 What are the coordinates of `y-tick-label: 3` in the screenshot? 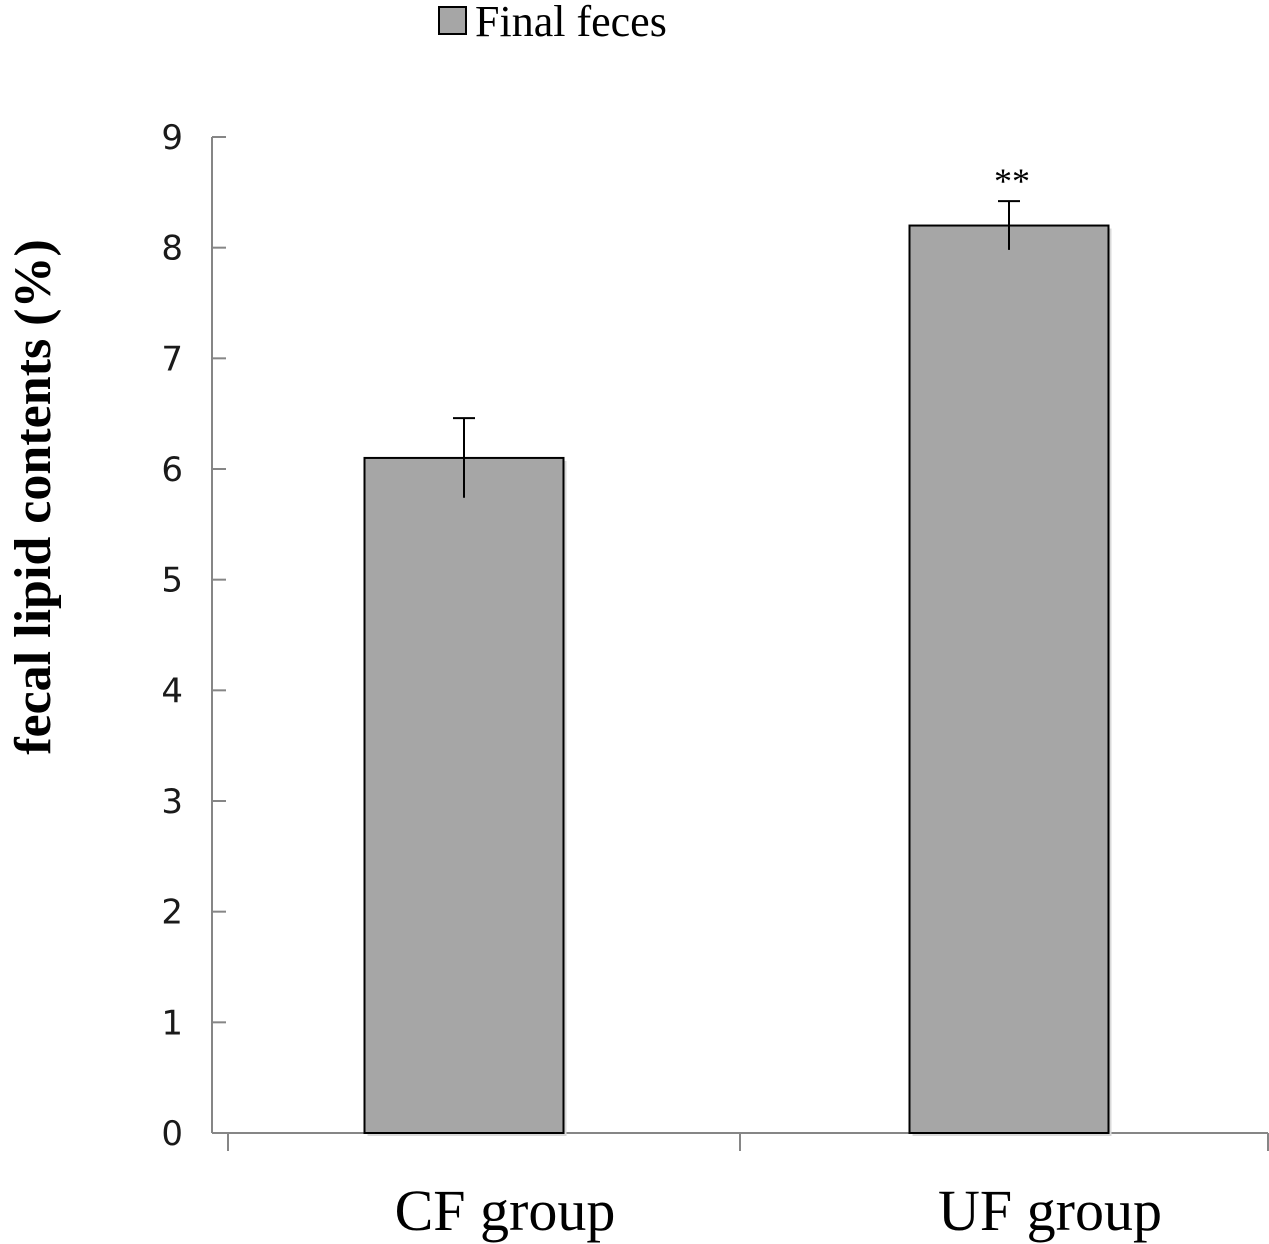 It's located at (172, 802).